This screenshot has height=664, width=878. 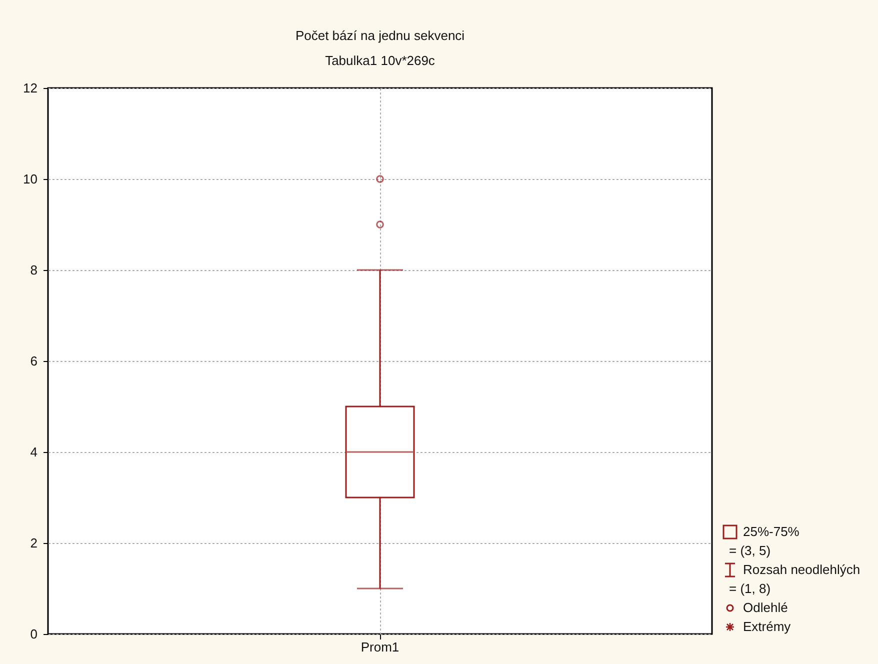 I want to click on text: Rozsah neodlehlých, so click(x=801, y=570).